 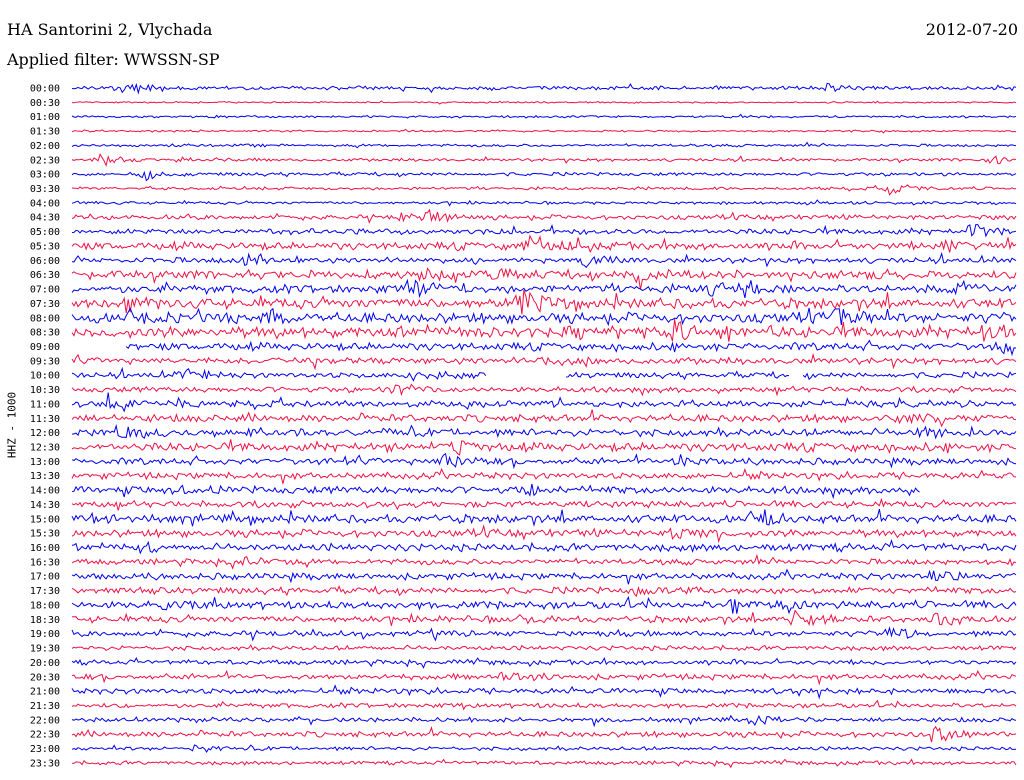 I want to click on trace-time-label: 05:30, so click(x=45, y=246).